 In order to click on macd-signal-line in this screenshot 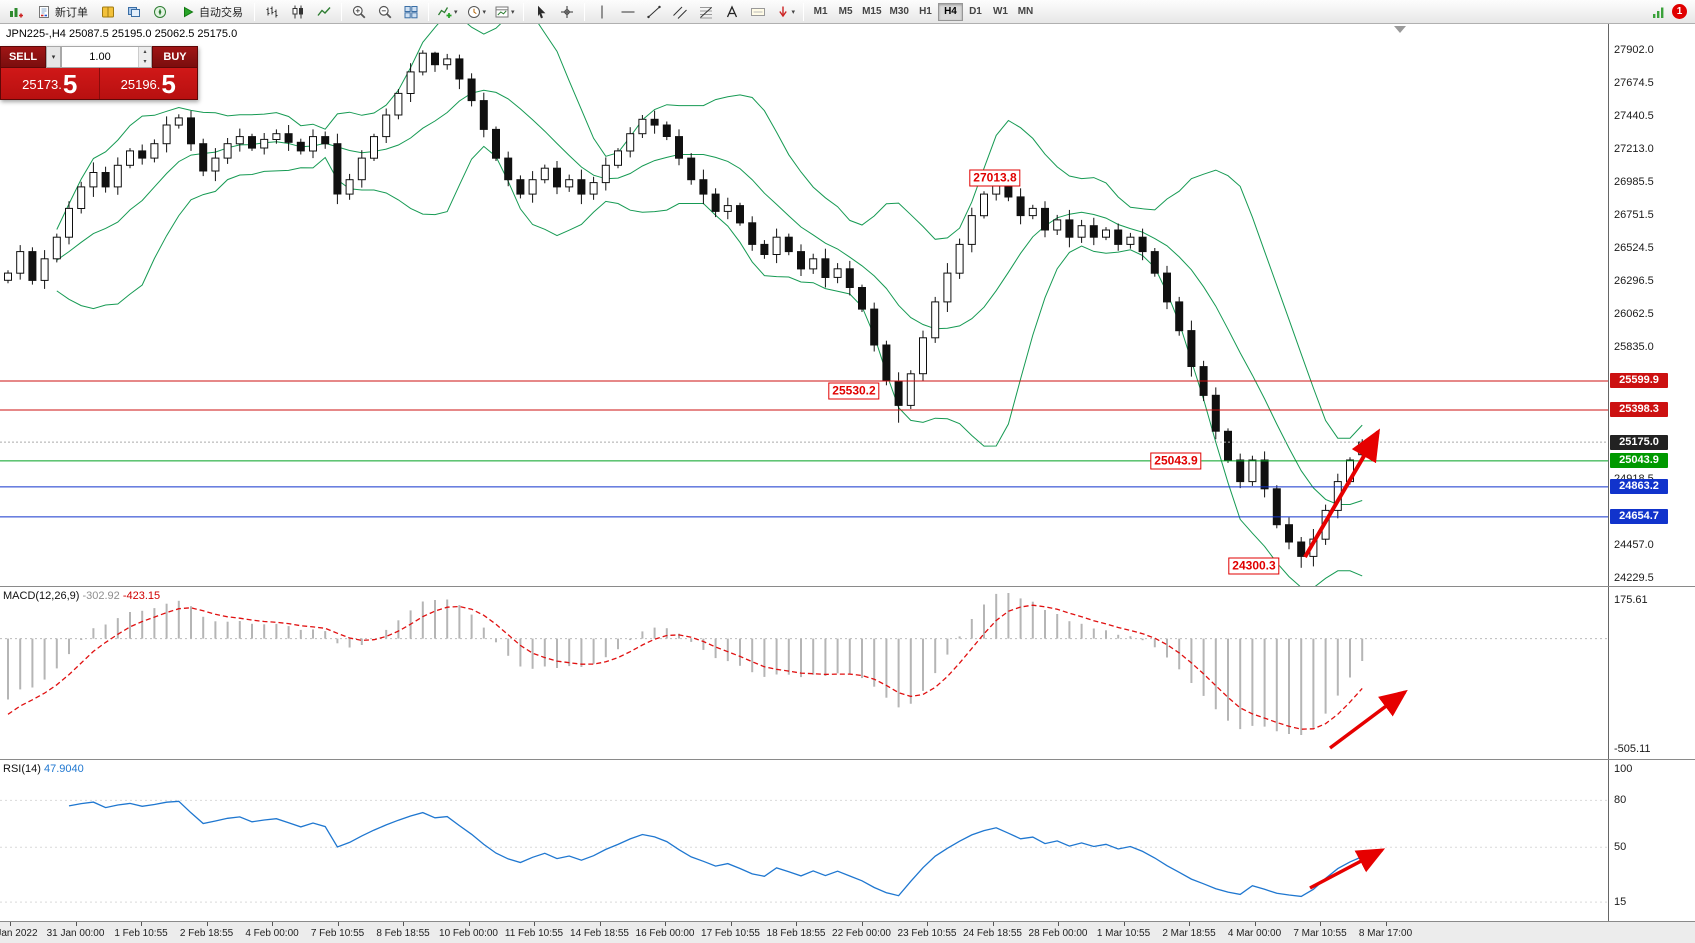, I will do `click(685, 667)`.